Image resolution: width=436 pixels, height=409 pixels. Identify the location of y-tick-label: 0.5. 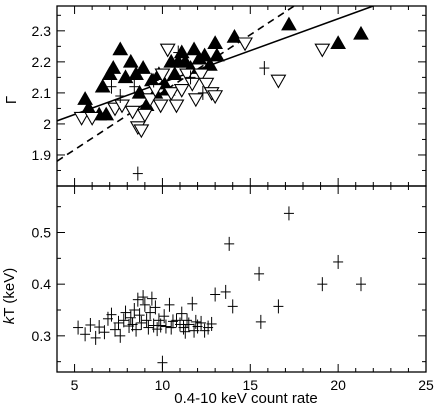
(42, 233).